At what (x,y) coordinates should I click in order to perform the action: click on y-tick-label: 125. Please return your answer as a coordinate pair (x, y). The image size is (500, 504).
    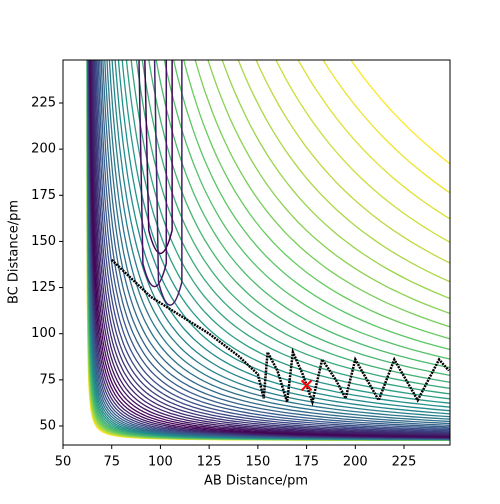
    Looking at the image, I should click on (43, 287).